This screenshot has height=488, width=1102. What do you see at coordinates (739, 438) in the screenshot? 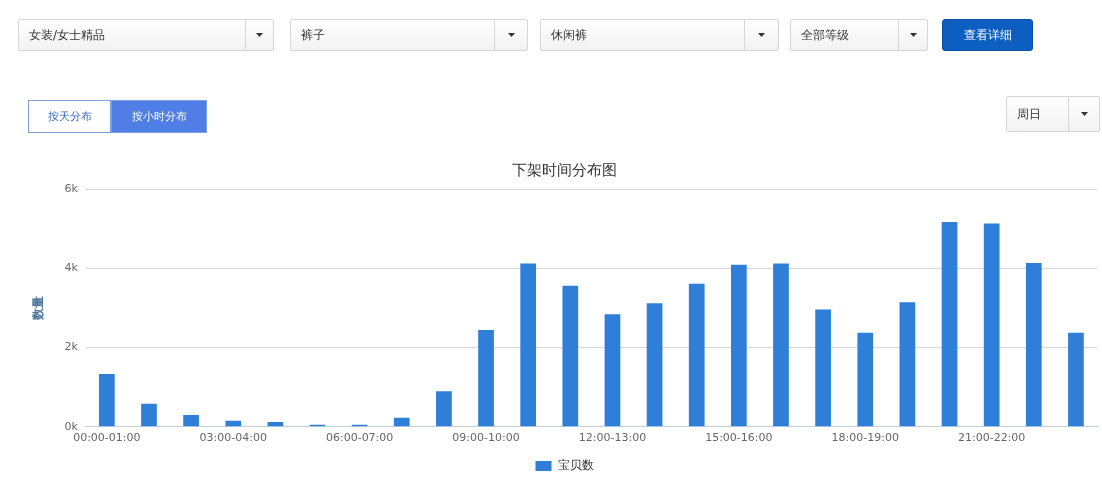
I see `x-tick-label: 15:00-16:00` at bounding box center [739, 438].